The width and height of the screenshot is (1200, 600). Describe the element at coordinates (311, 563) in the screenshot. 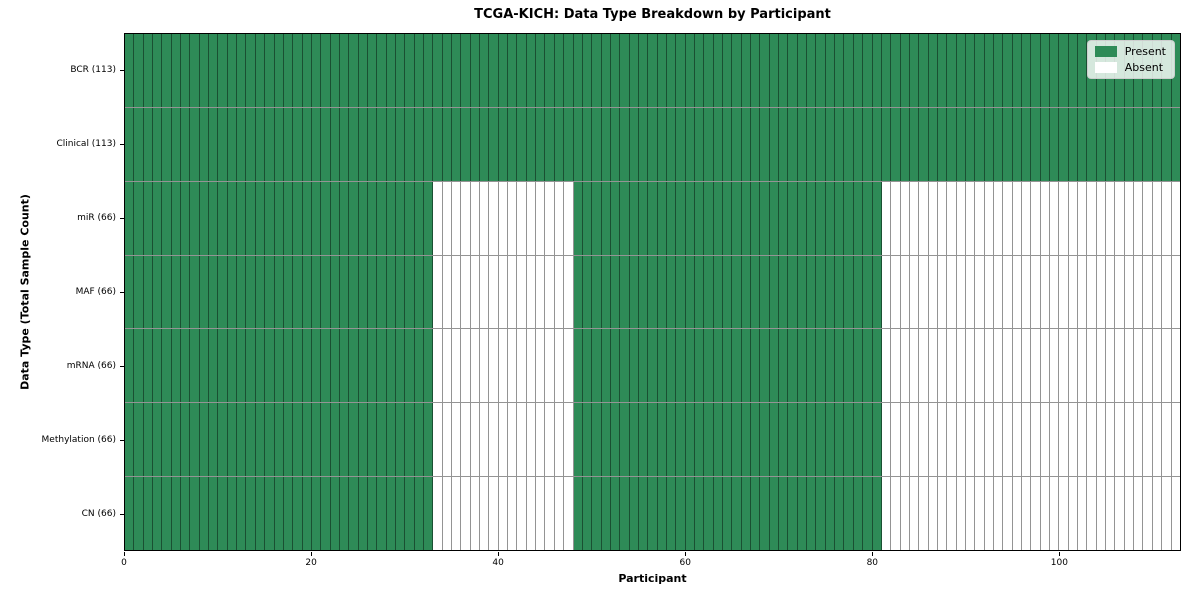

I see `x-tick-label: 20` at that location.